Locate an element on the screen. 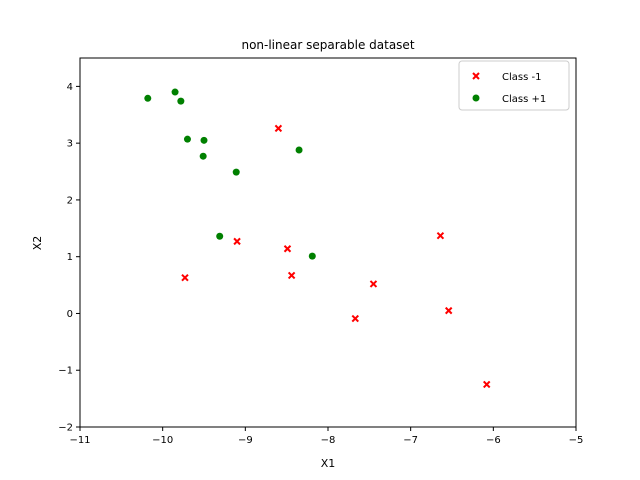 The image size is (640, 480). y-tick-label: 1 is located at coordinates (70, 257).